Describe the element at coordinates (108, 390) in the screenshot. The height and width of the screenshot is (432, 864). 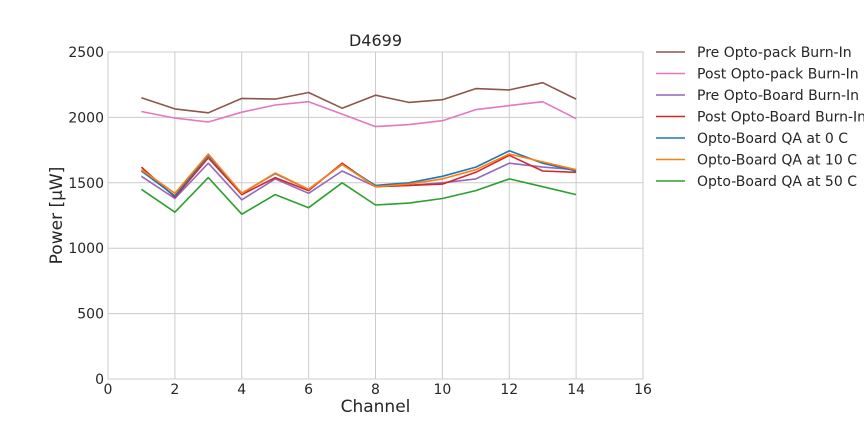
I see `x-tick-label: 0` at that location.